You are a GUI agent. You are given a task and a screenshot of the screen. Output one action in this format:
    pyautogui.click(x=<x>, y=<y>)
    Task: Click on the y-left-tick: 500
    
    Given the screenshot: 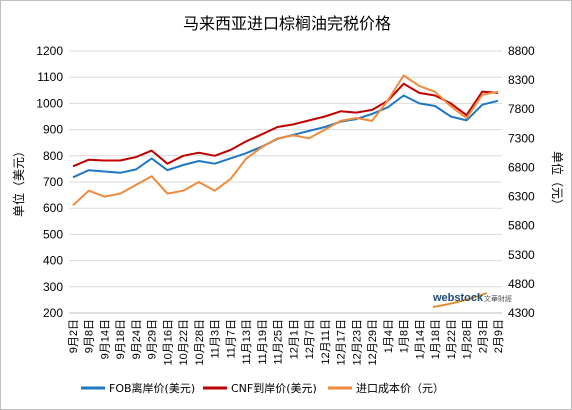 What is the action you would take?
    pyautogui.click(x=53, y=234)
    